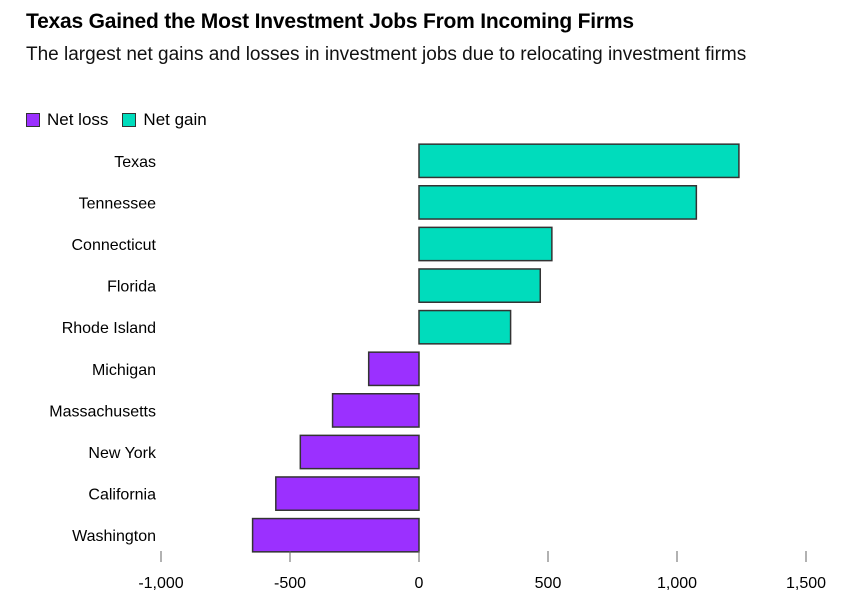 The height and width of the screenshot is (607, 848). I want to click on x-tick-label: -1,000, so click(160, 583).